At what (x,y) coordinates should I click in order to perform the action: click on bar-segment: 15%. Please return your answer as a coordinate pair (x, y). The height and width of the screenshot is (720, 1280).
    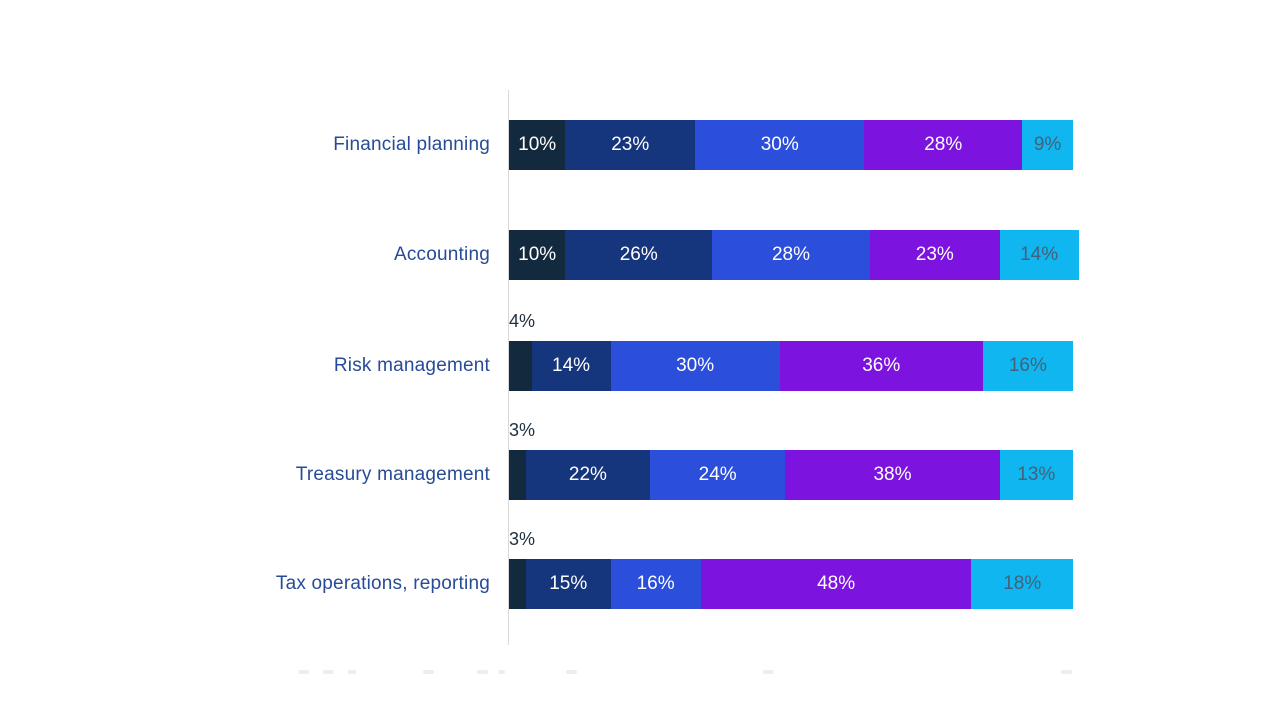
    Looking at the image, I should click on (568, 584).